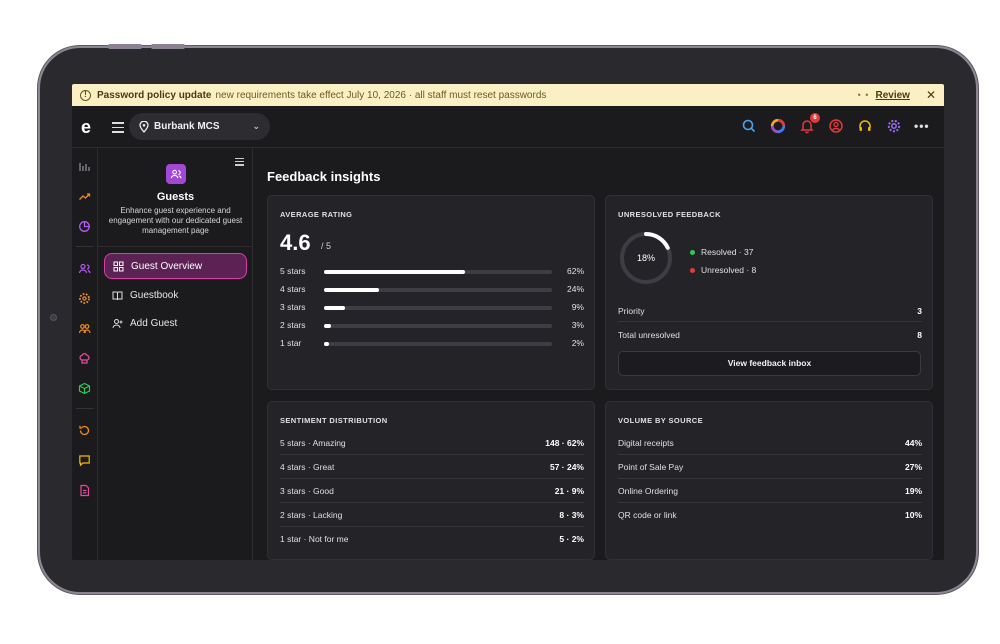 This screenshot has width=1000, height=644. What do you see at coordinates (175, 197) in the screenshot?
I see `section-title: Guests` at bounding box center [175, 197].